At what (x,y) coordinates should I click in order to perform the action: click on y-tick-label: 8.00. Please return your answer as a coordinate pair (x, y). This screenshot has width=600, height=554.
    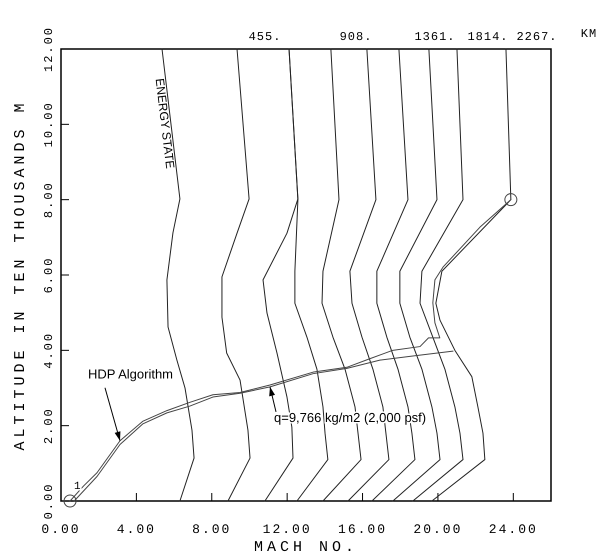
    Looking at the image, I should click on (49, 199).